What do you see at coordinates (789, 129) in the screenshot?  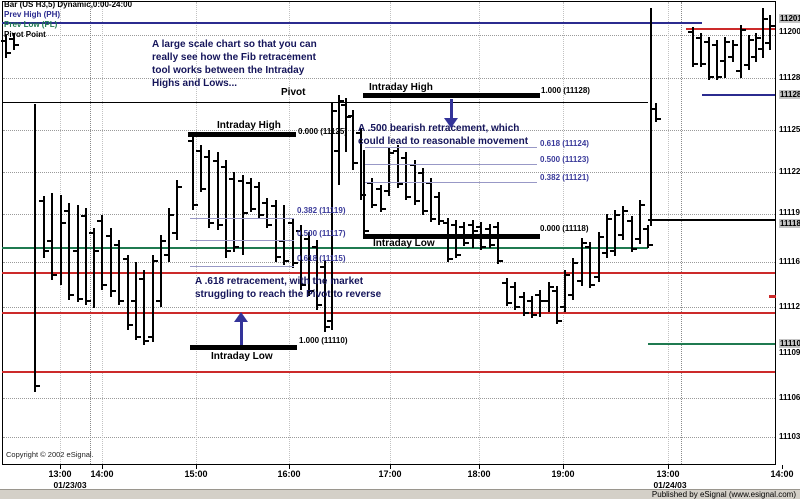 I see `axis-price-label: 11125` at bounding box center [789, 129].